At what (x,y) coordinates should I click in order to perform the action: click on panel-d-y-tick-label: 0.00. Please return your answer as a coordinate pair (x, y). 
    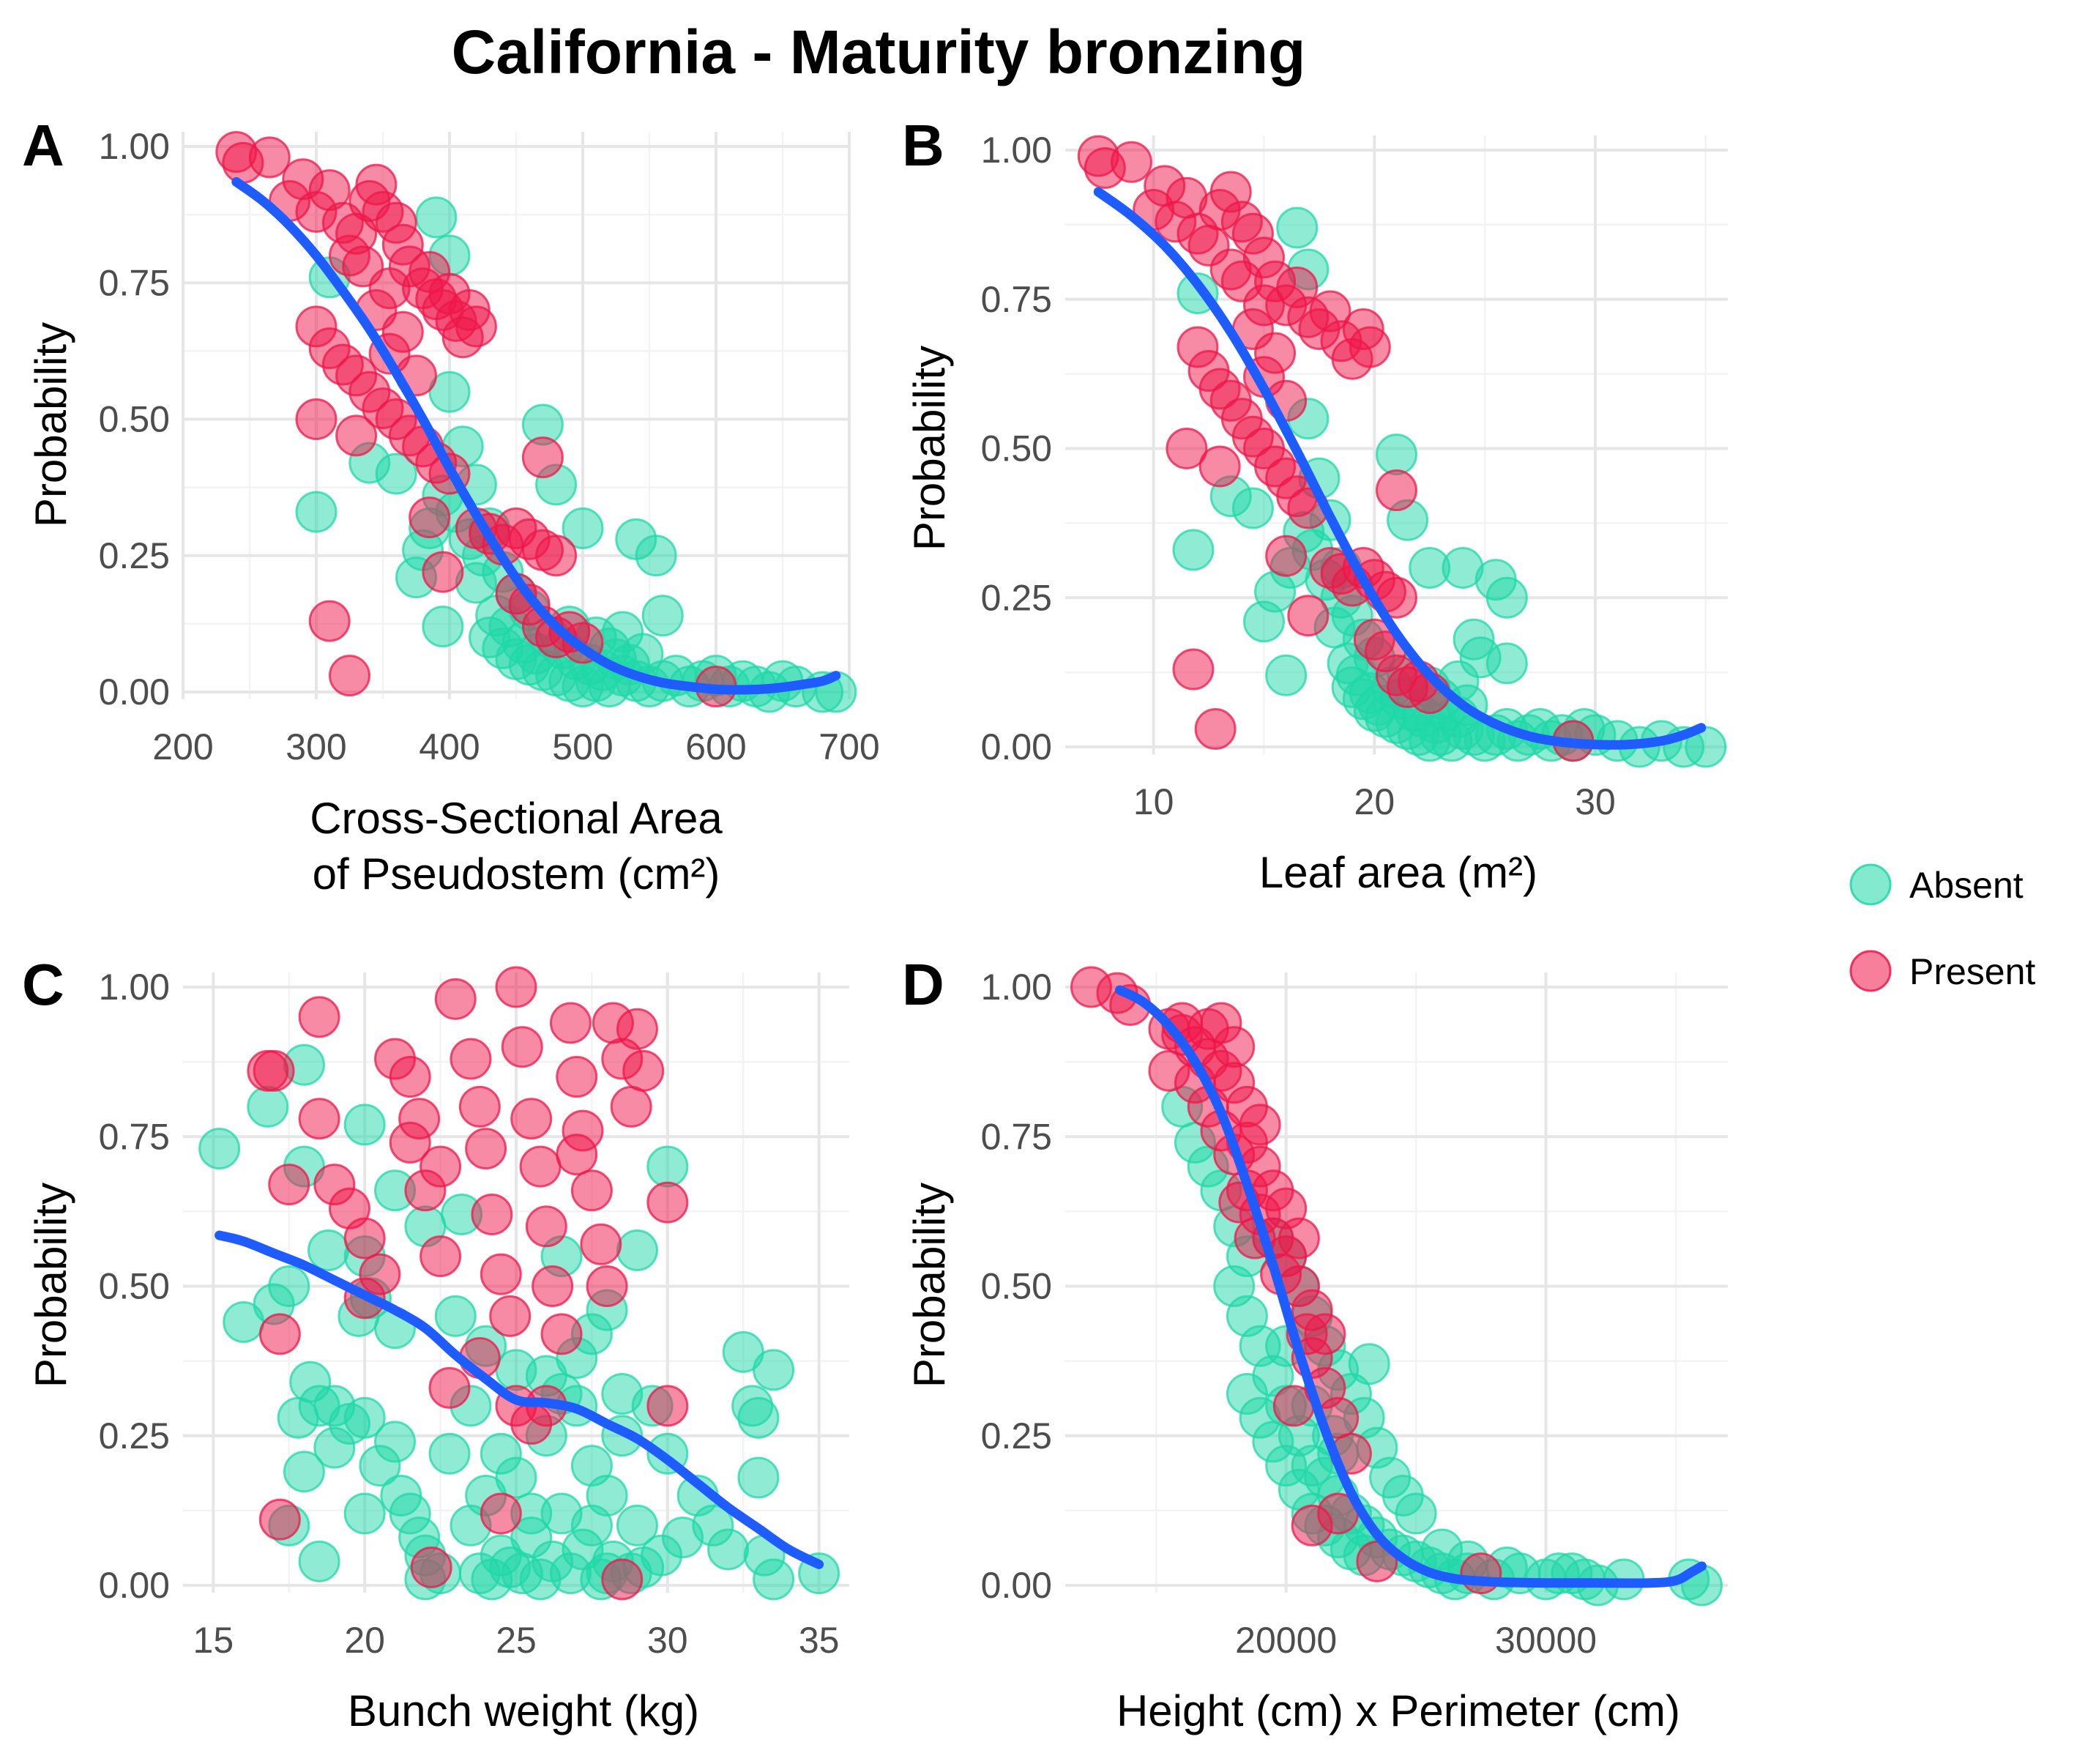
    Looking at the image, I should click on (1017, 1585).